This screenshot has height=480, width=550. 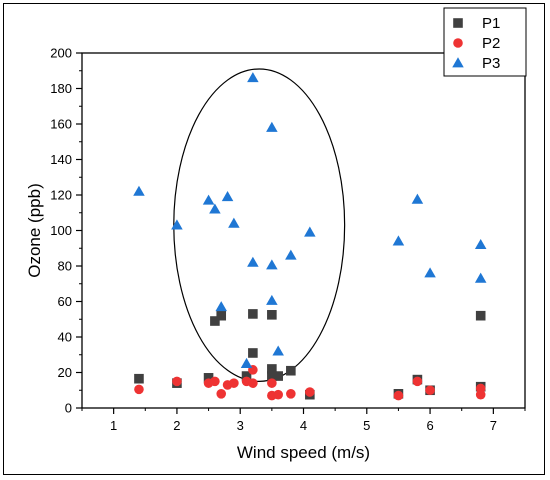 What do you see at coordinates (493, 425) in the screenshot?
I see `x-tick-label: 7` at bounding box center [493, 425].